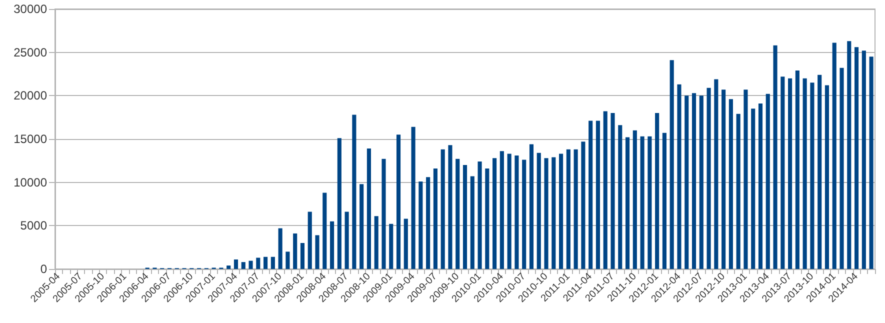 The width and height of the screenshot is (885, 323). I want to click on y-tick-label: 30000, so click(31, 9).